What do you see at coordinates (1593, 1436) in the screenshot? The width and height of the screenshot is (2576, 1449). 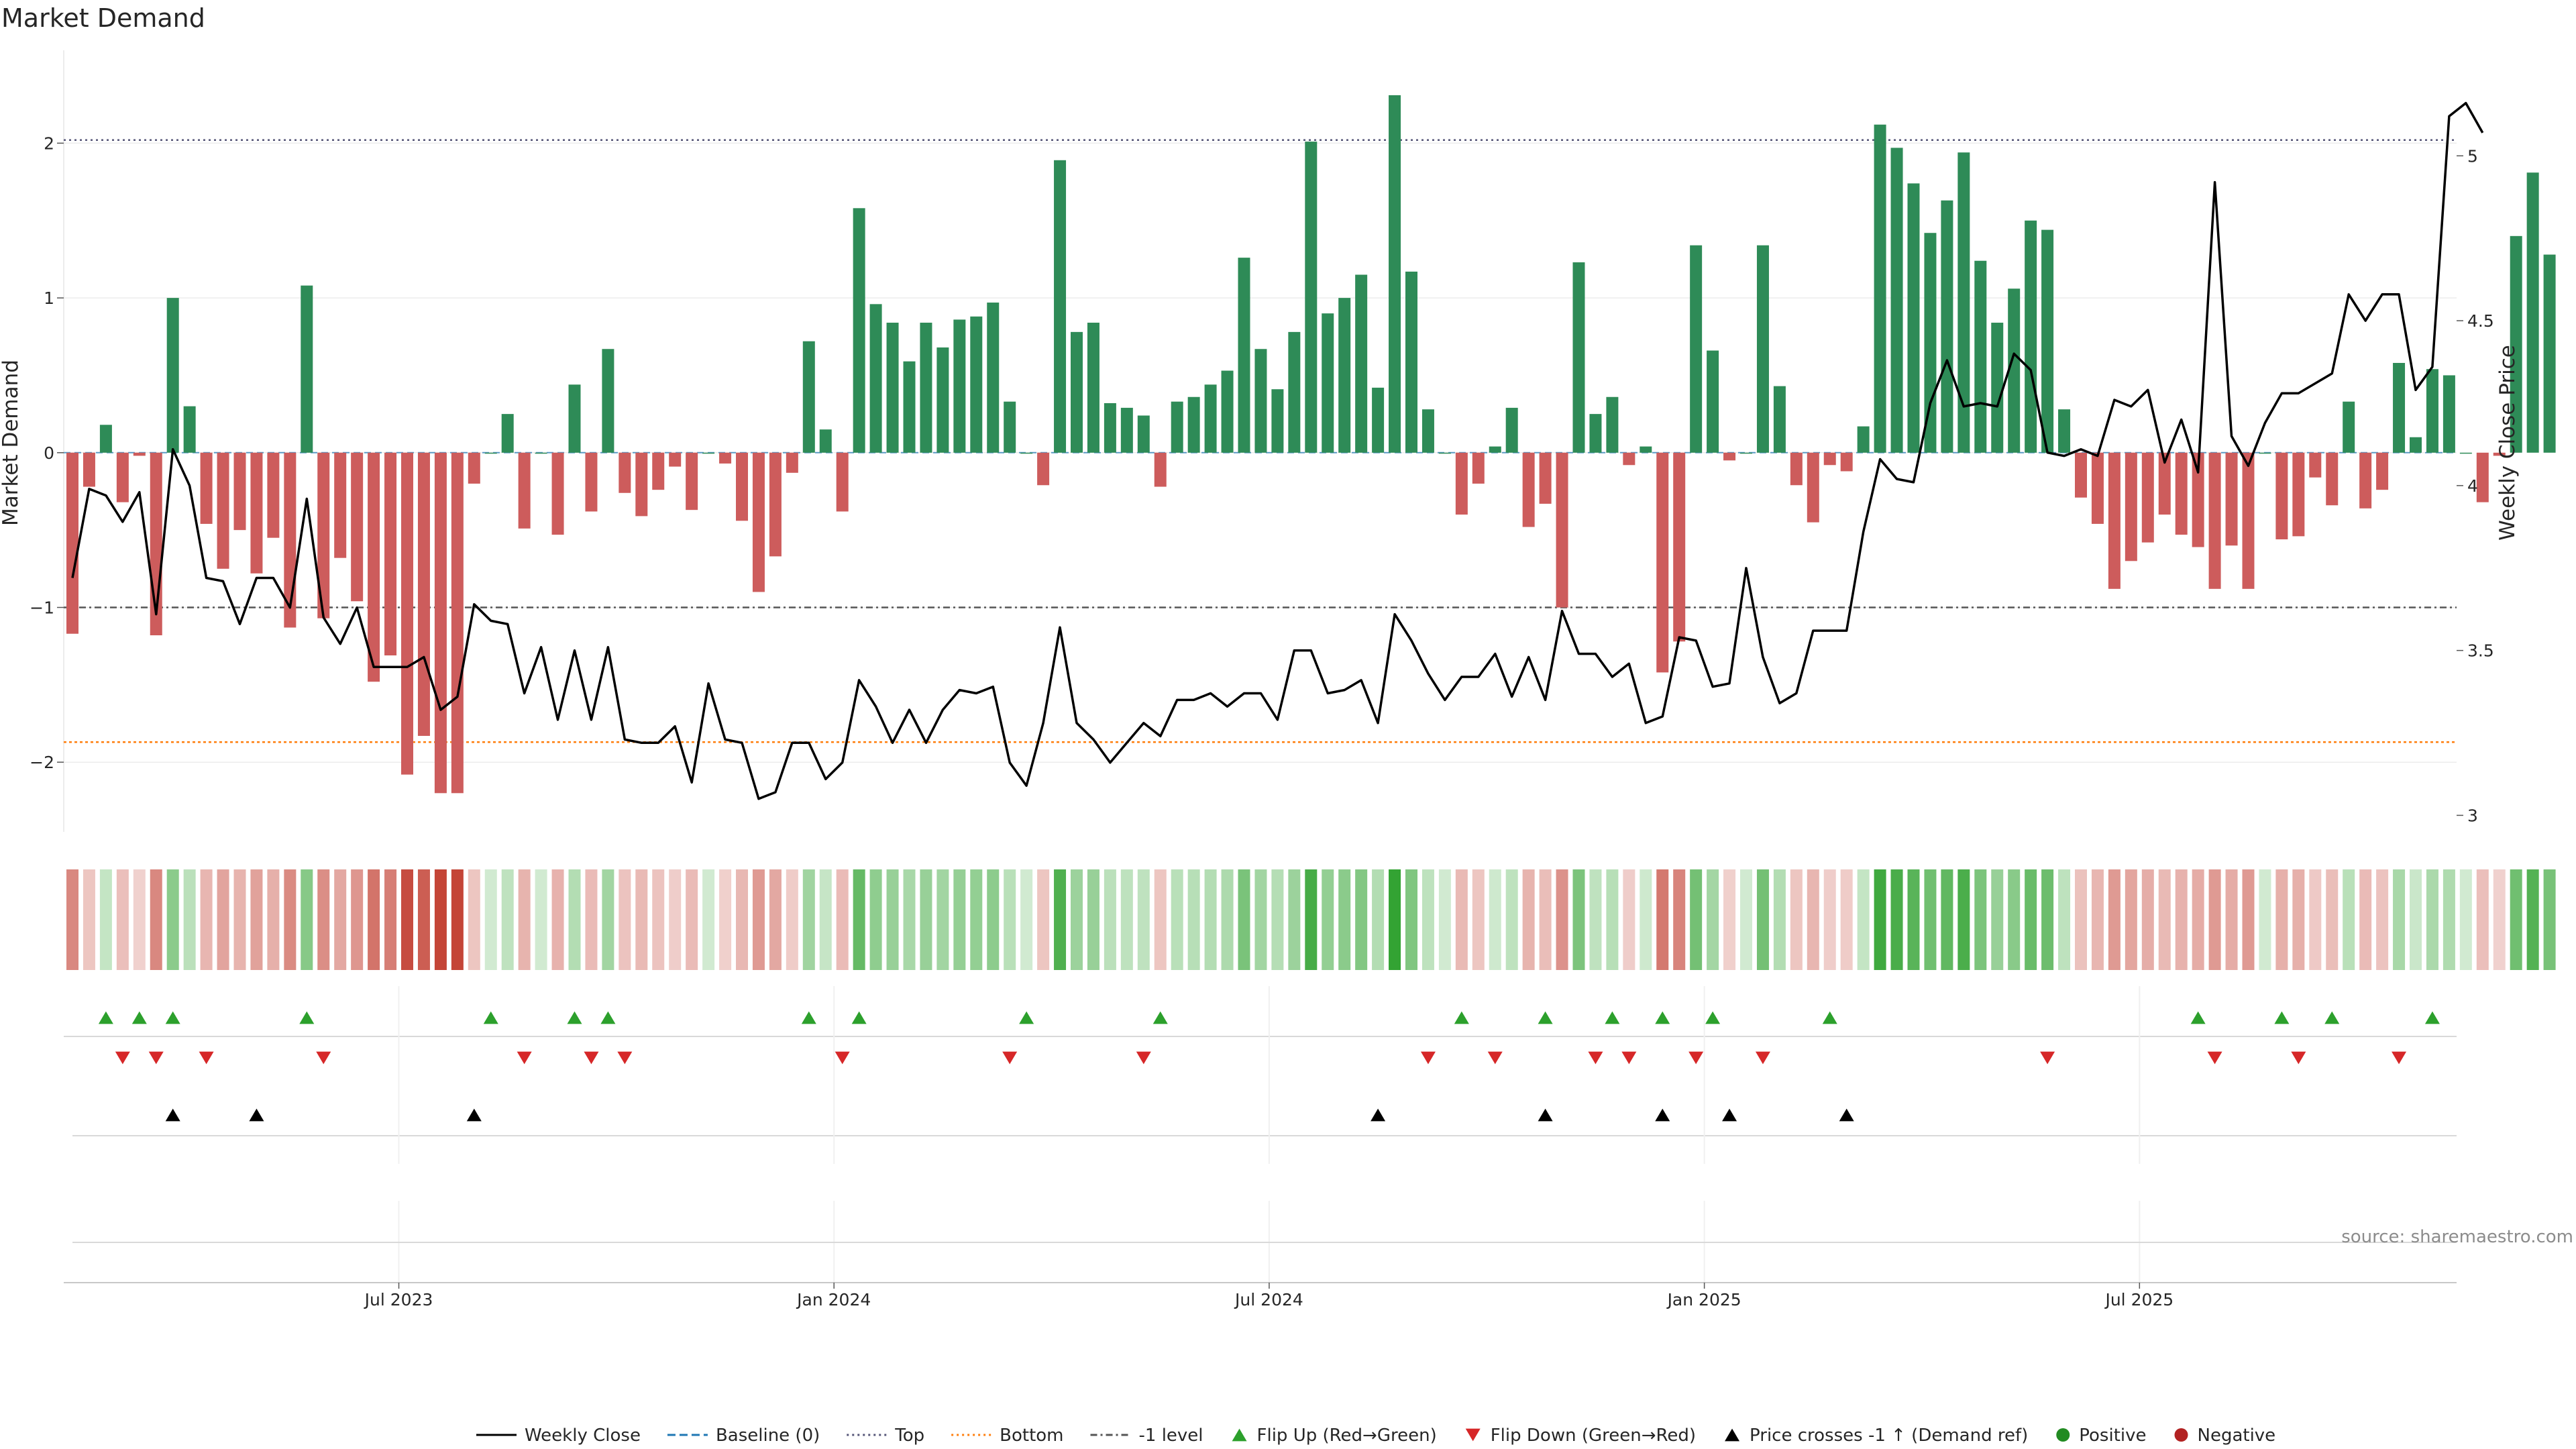 I see `legend-label: Flip Down (Green→Red)` at bounding box center [1593, 1436].